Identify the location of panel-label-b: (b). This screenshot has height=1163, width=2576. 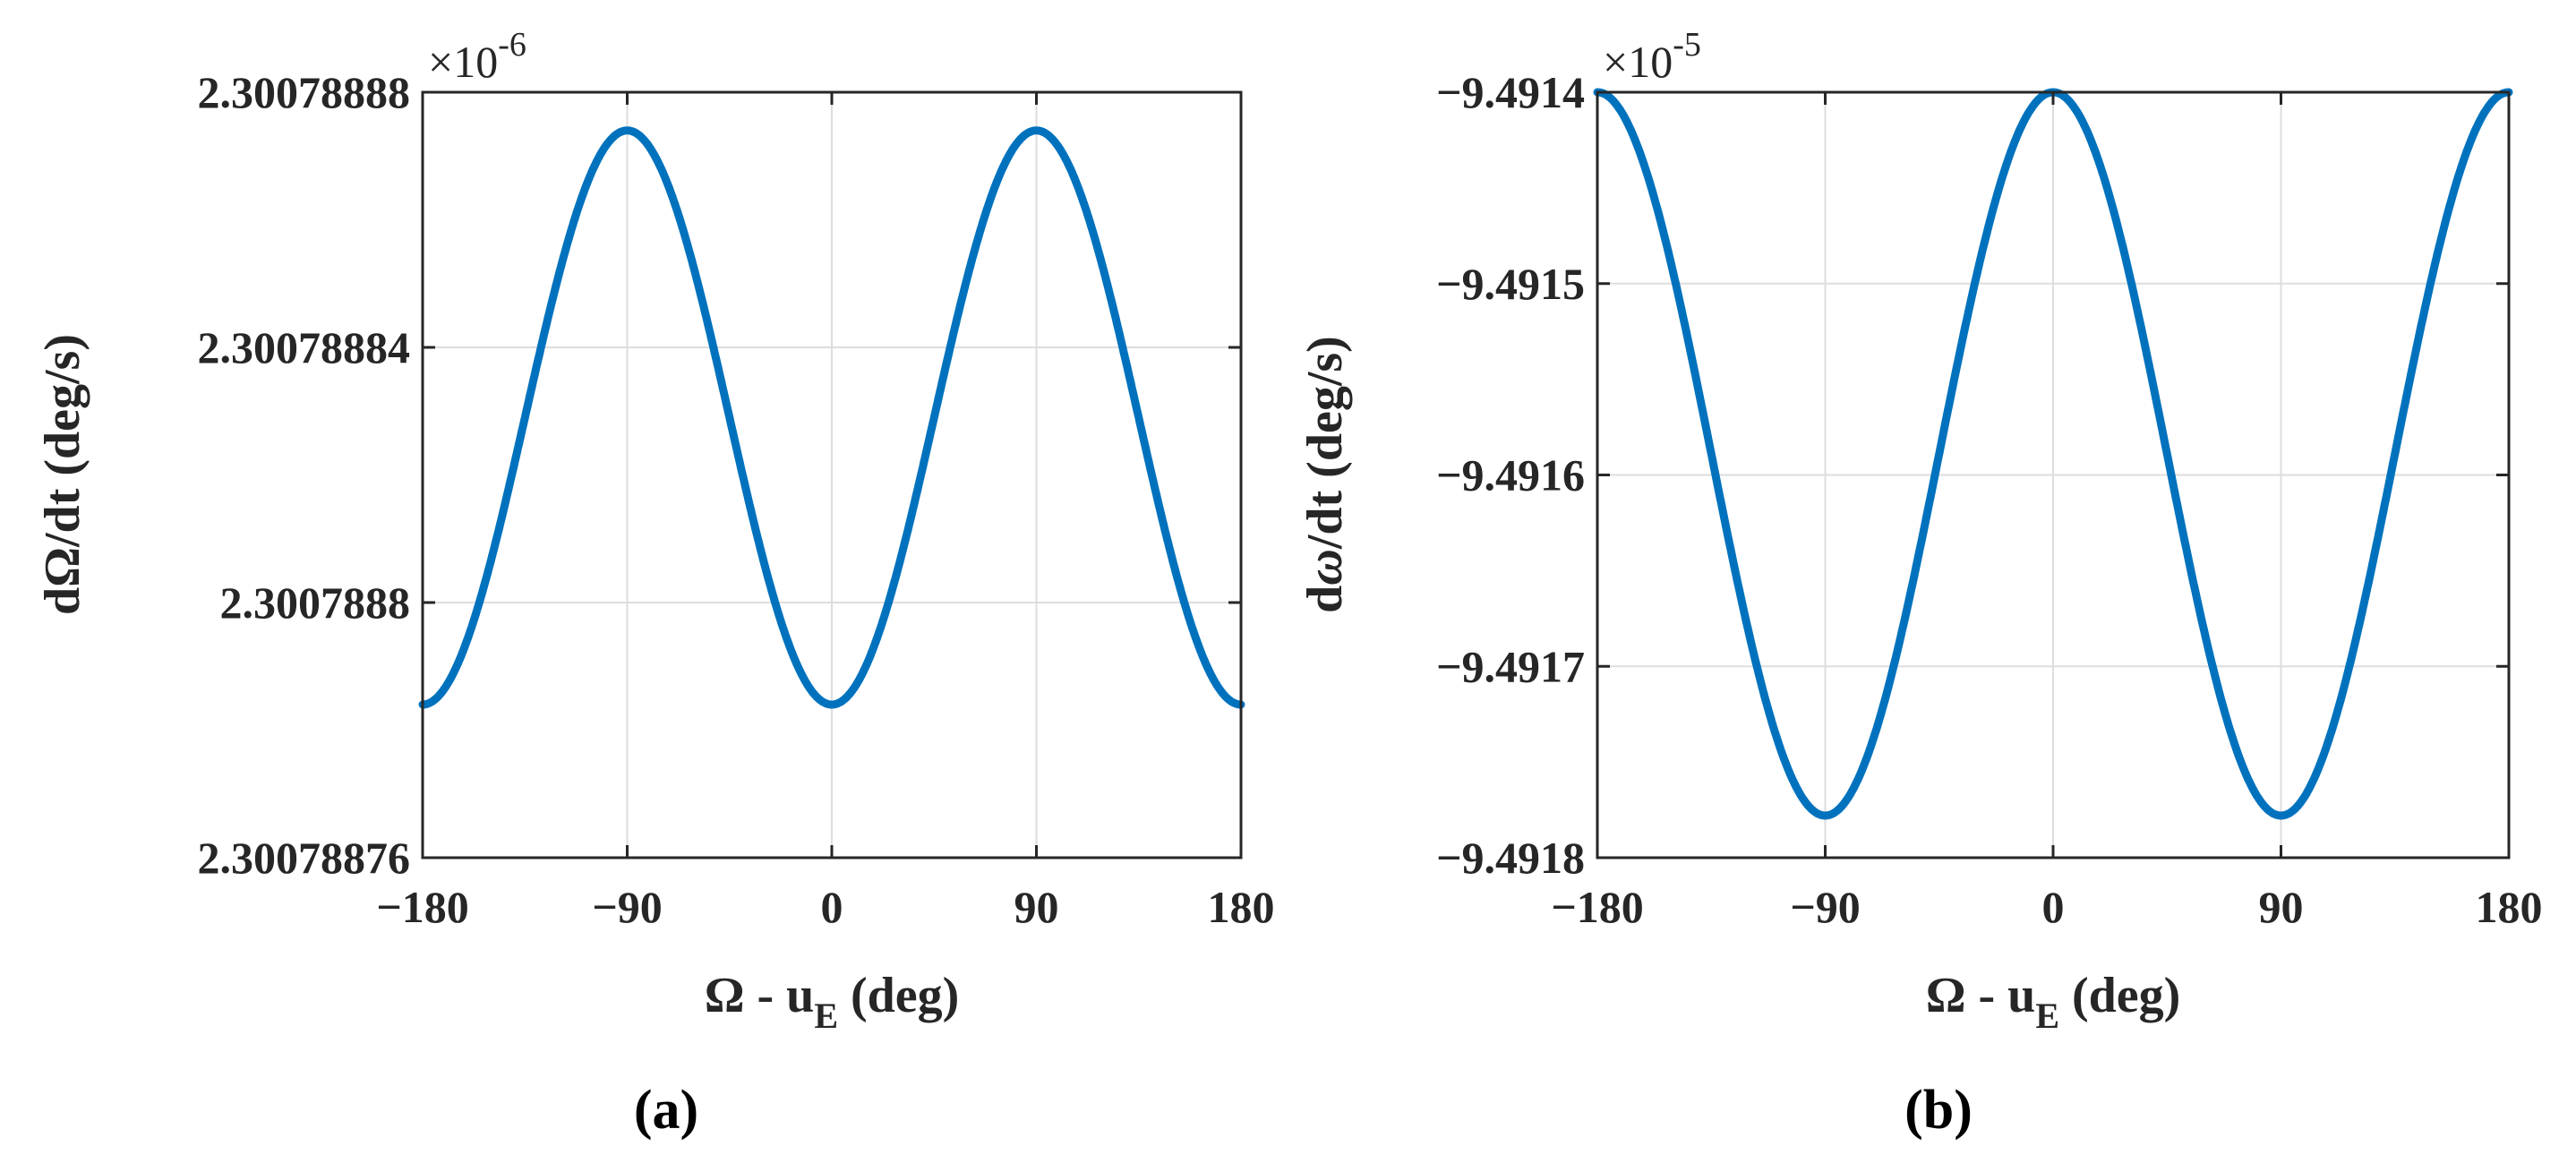
(1939, 1111).